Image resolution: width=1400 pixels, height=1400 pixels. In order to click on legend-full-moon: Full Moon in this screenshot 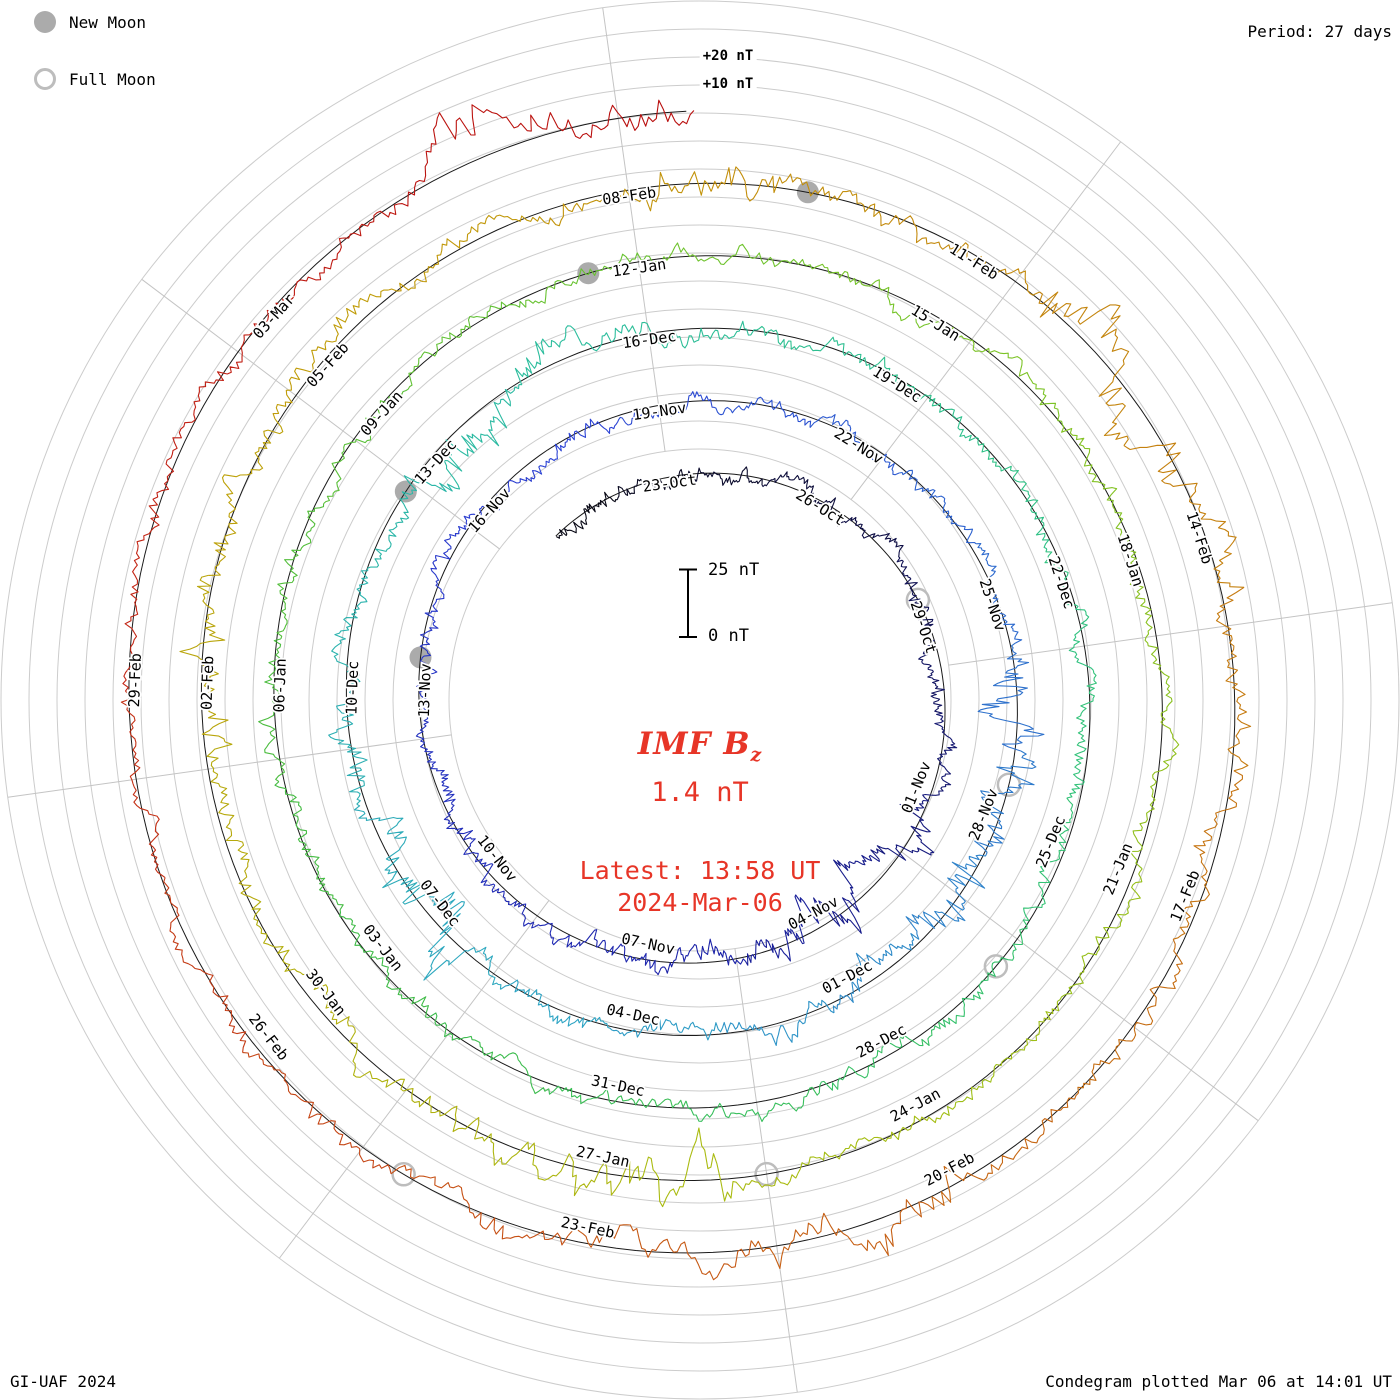, I will do `click(95, 79)`.